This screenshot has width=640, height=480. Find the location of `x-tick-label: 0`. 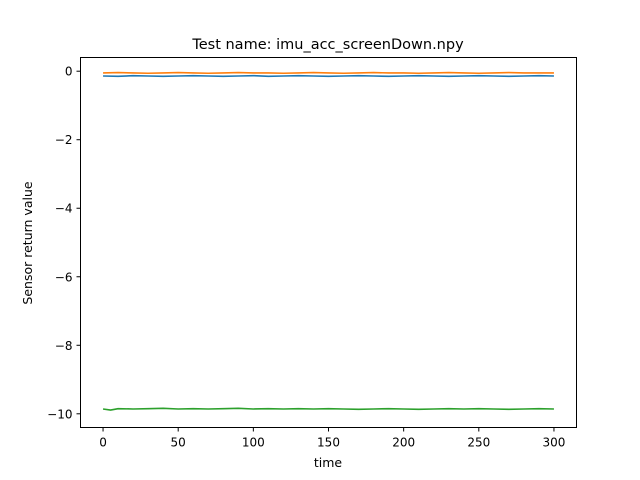

x-tick-label: 0 is located at coordinates (103, 443).